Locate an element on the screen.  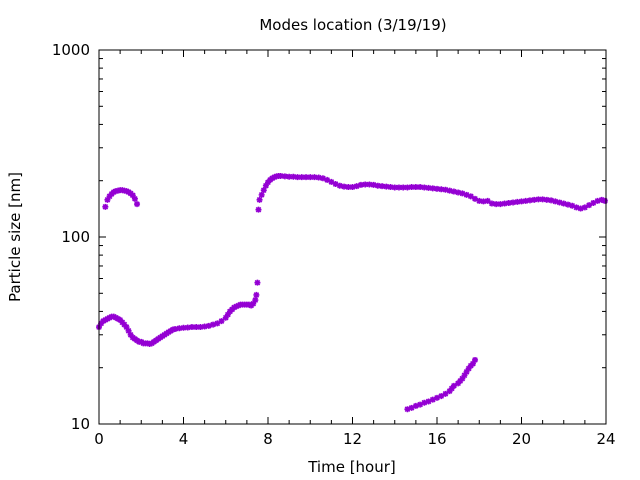
y-axis-label: Particle size [nm] is located at coordinates (15, 237).